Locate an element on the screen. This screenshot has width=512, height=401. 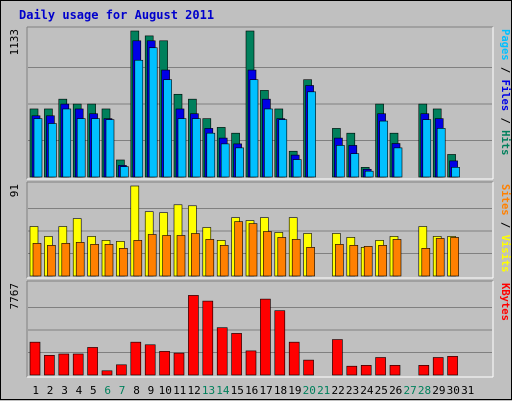
x-tick-label-day-3: 3 is located at coordinates (64, 390).